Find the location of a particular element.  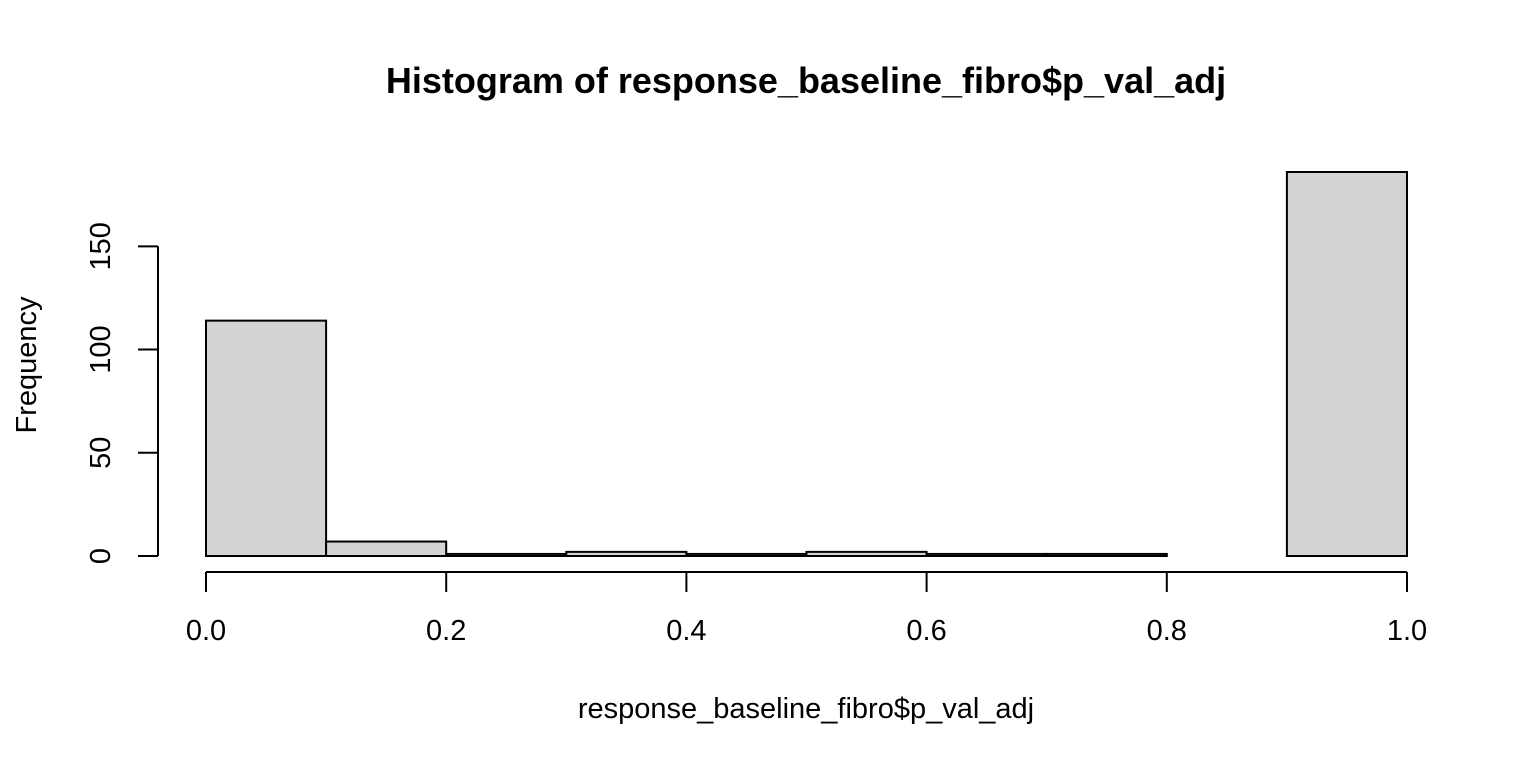

y-tick-label: 0 is located at coordinates (101, 556).